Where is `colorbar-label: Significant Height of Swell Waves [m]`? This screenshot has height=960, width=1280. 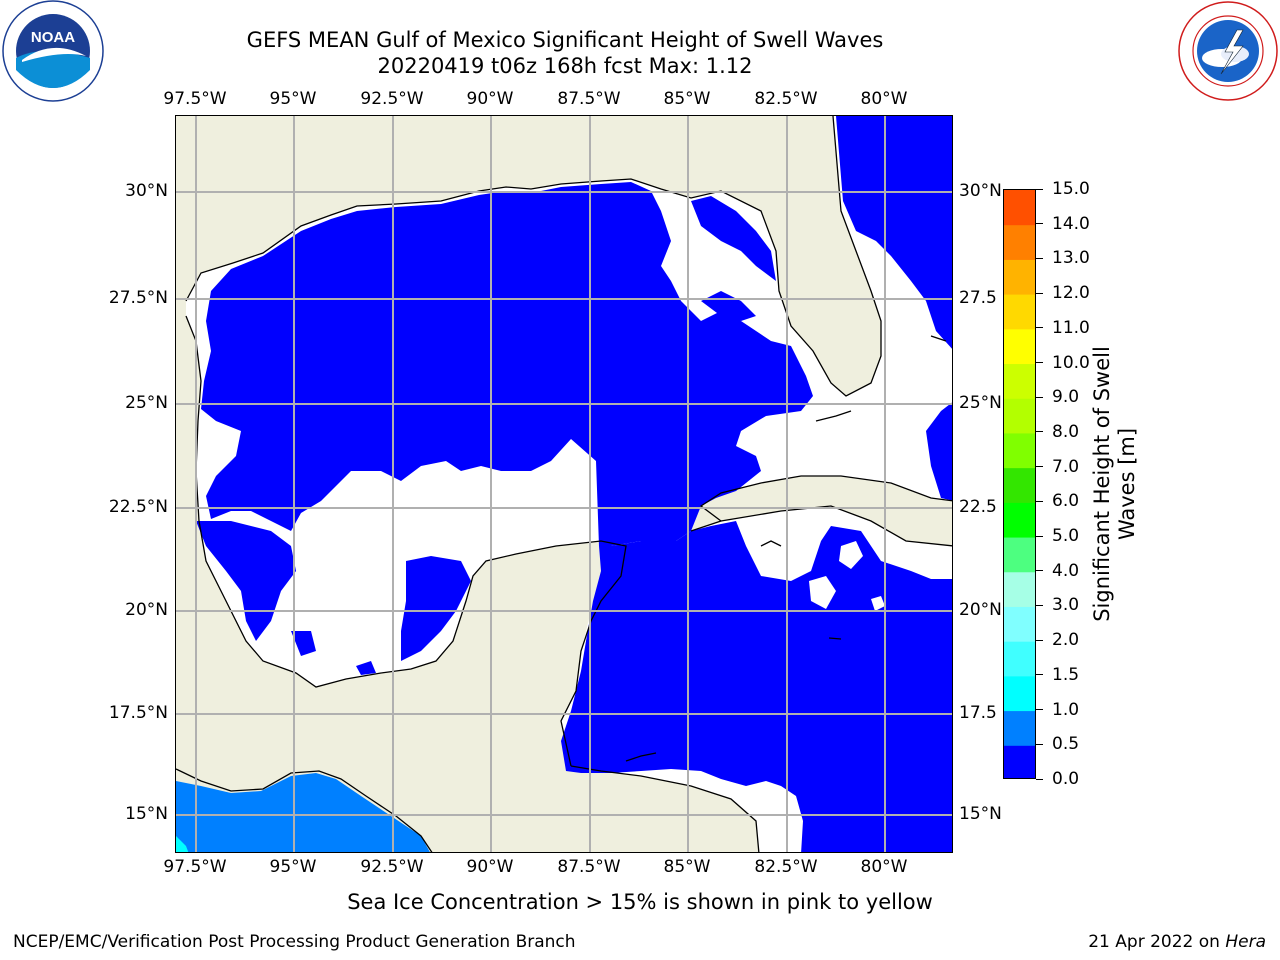
colorbar-label: Significant Height of Swell Waves [m] is located at coordinates (1115, 484).